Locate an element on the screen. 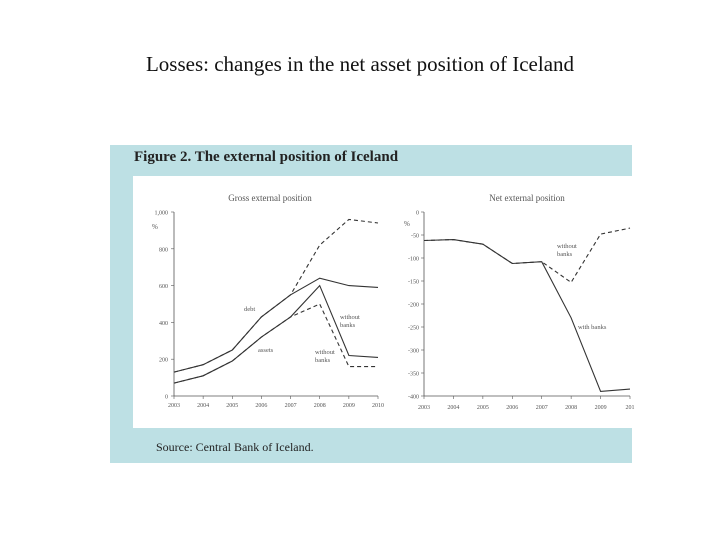  series-annotation: assets is located at coordinates (266, 350).